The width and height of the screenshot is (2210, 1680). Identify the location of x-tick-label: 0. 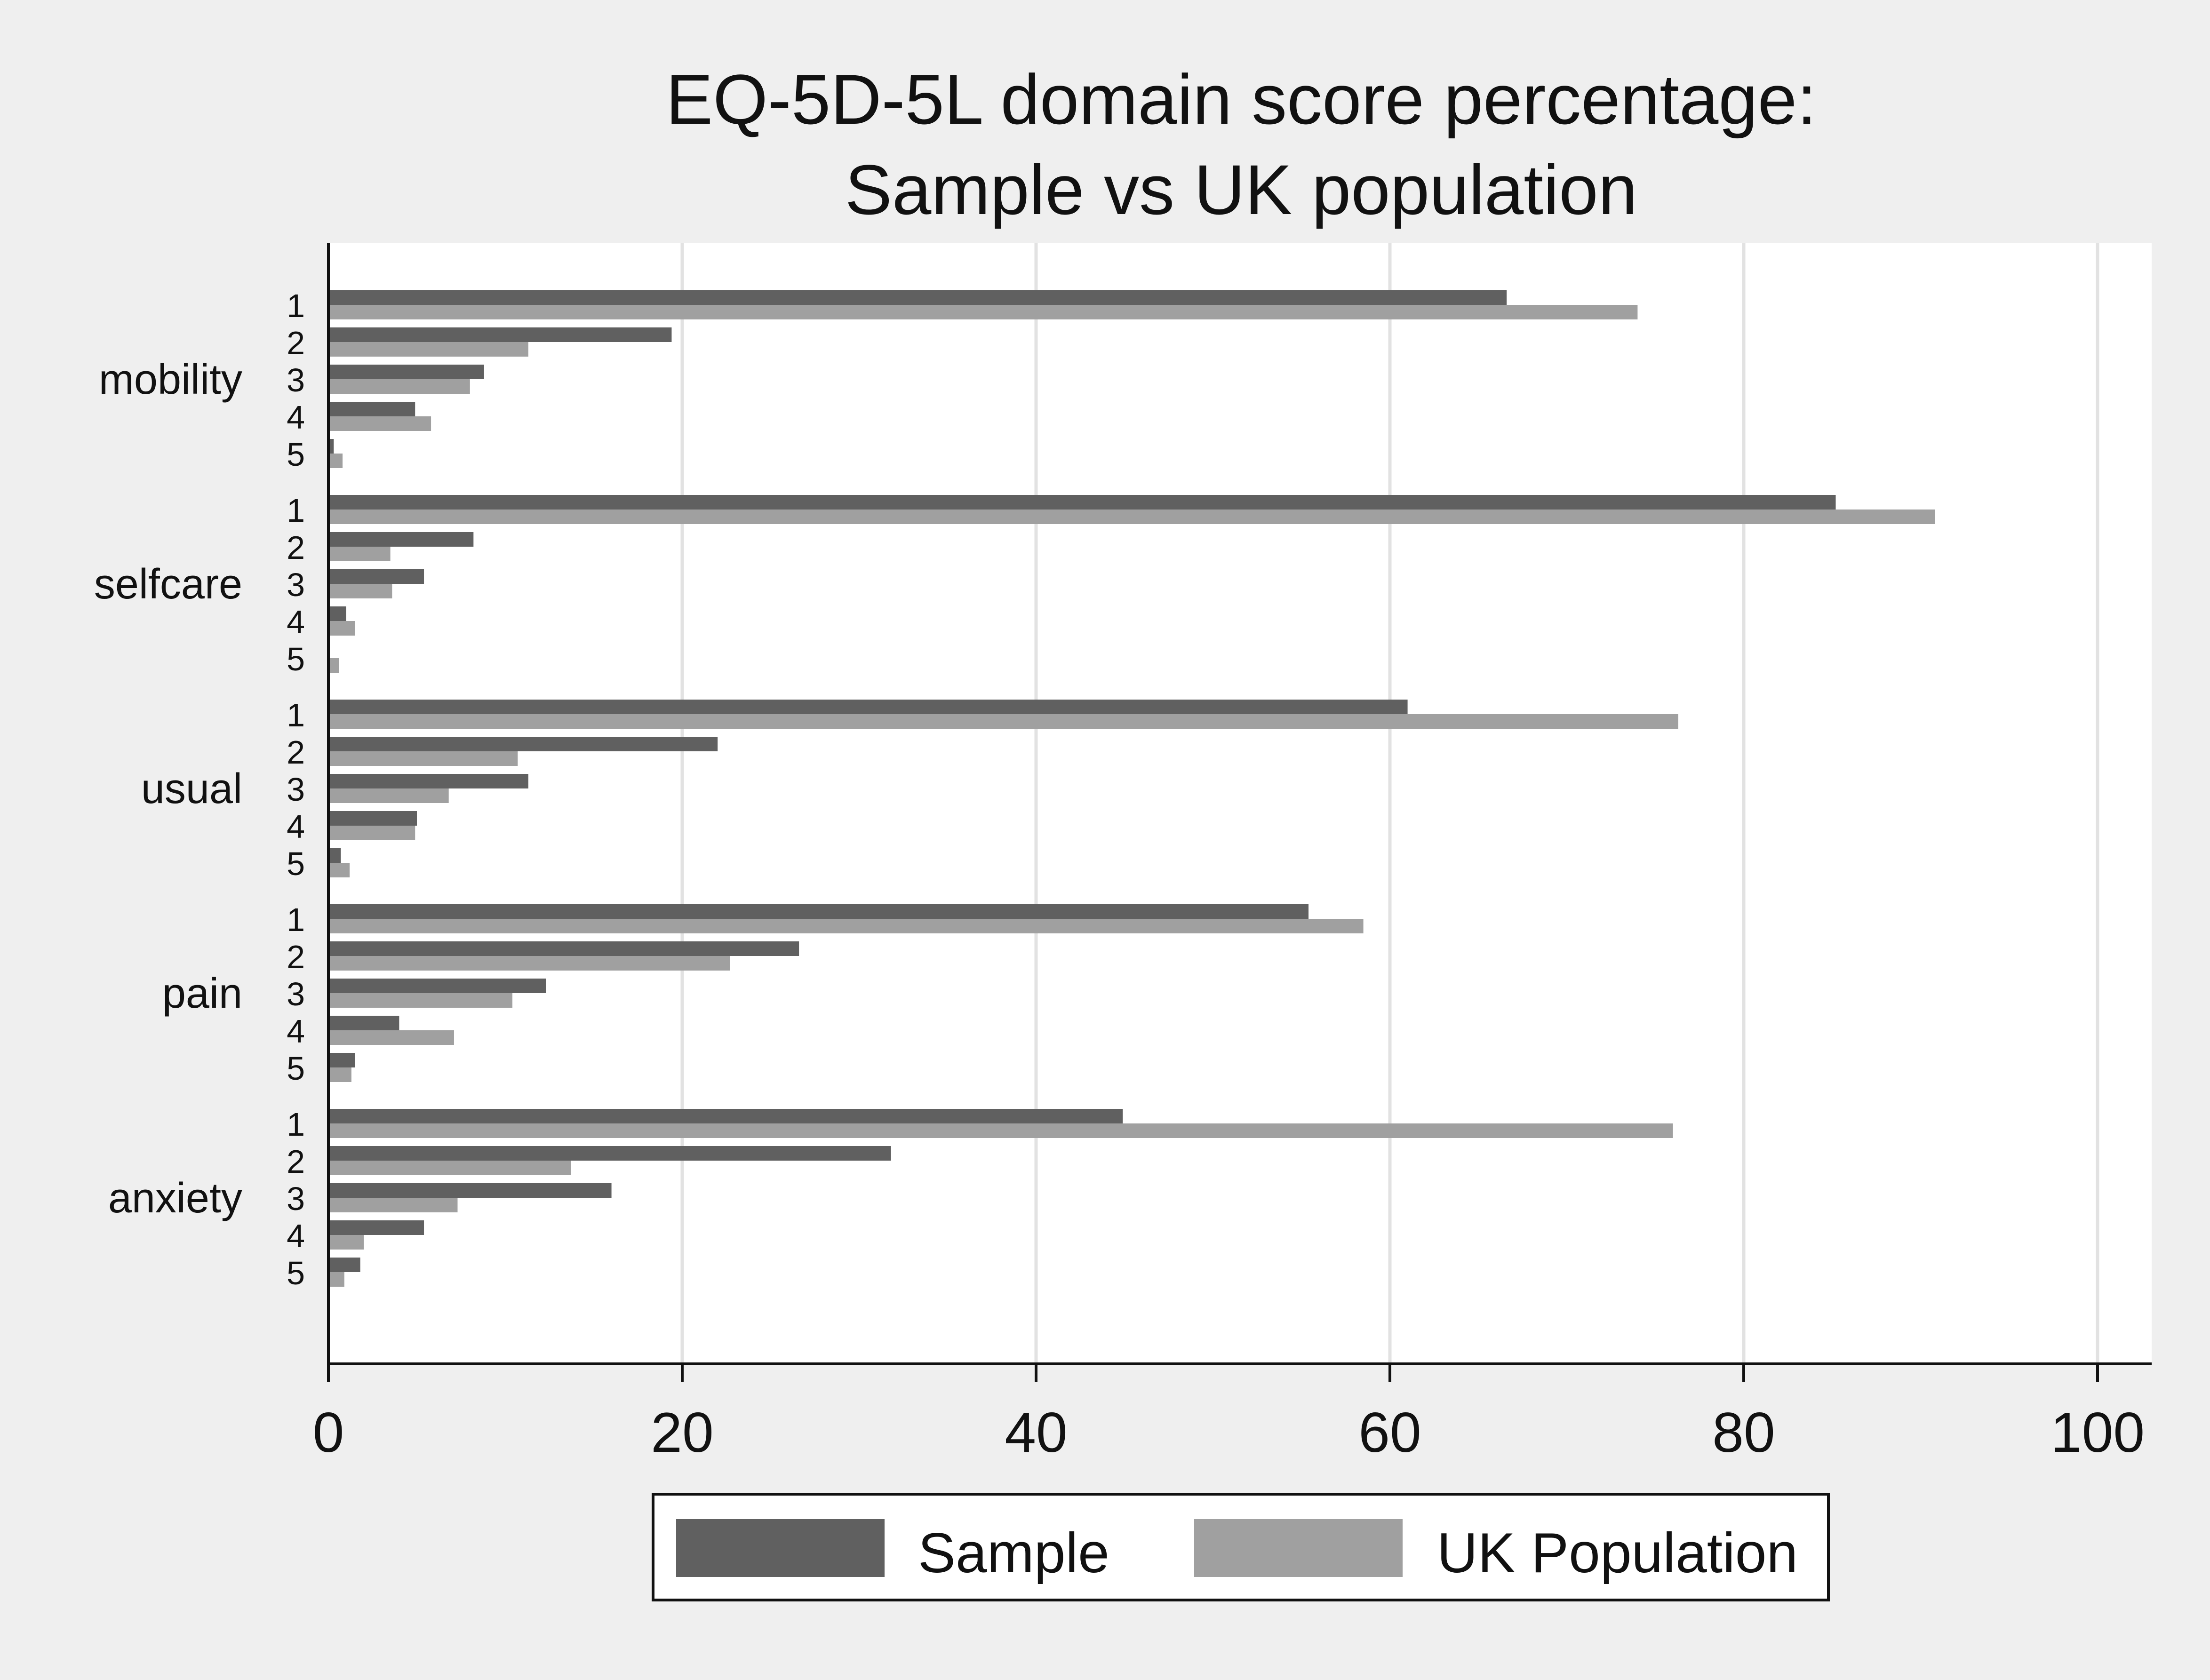
(328, 1432).